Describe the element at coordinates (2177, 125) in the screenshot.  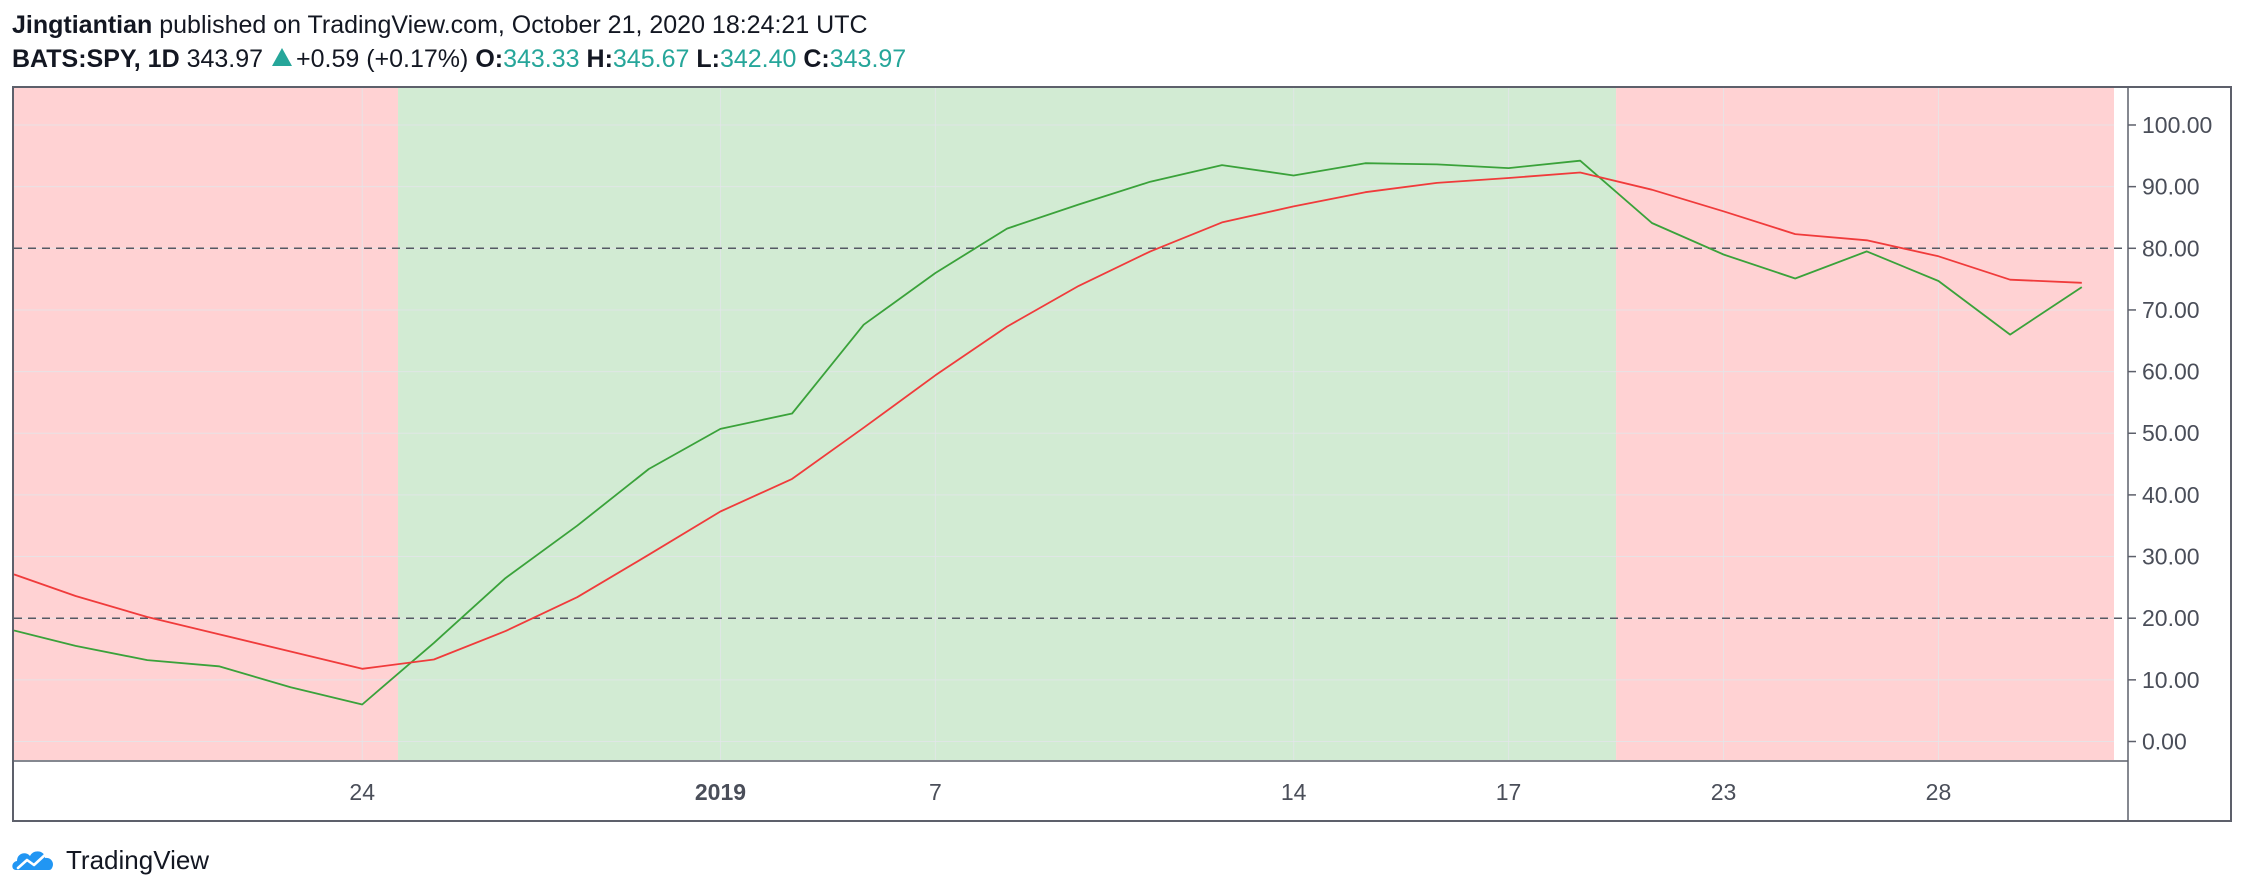
I see `y-tick-label: 100.00` at that location.